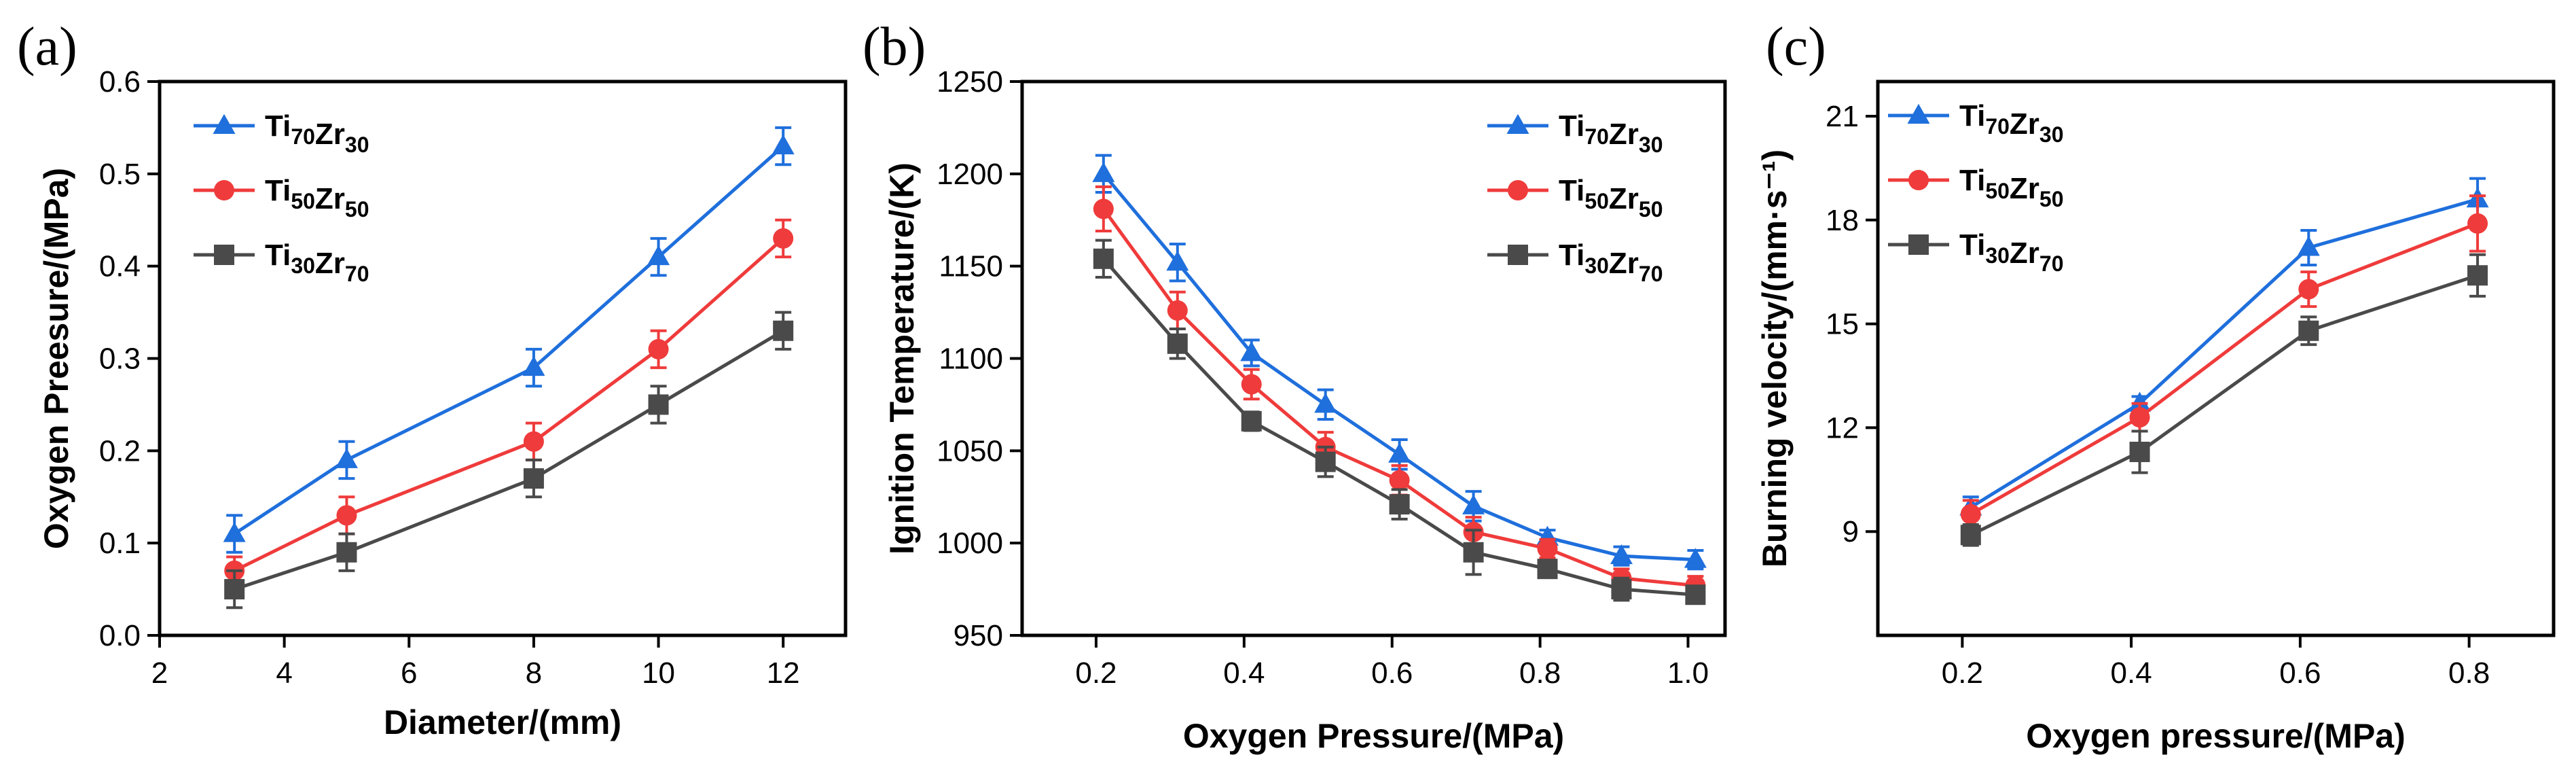  I want to click on y-tick-label: 9, so click(1851, 531).